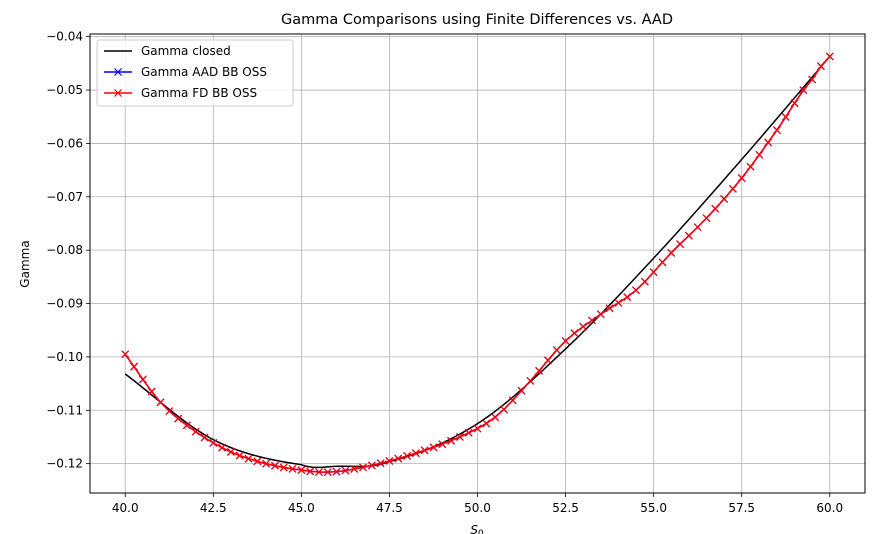 The height and width of the screenshot is (534, 889). What do you see at coordinates (204, 72) in the screenshot?
I see `legend-label: Gamma AAD BB OSS` at bounding box center [204, 72].